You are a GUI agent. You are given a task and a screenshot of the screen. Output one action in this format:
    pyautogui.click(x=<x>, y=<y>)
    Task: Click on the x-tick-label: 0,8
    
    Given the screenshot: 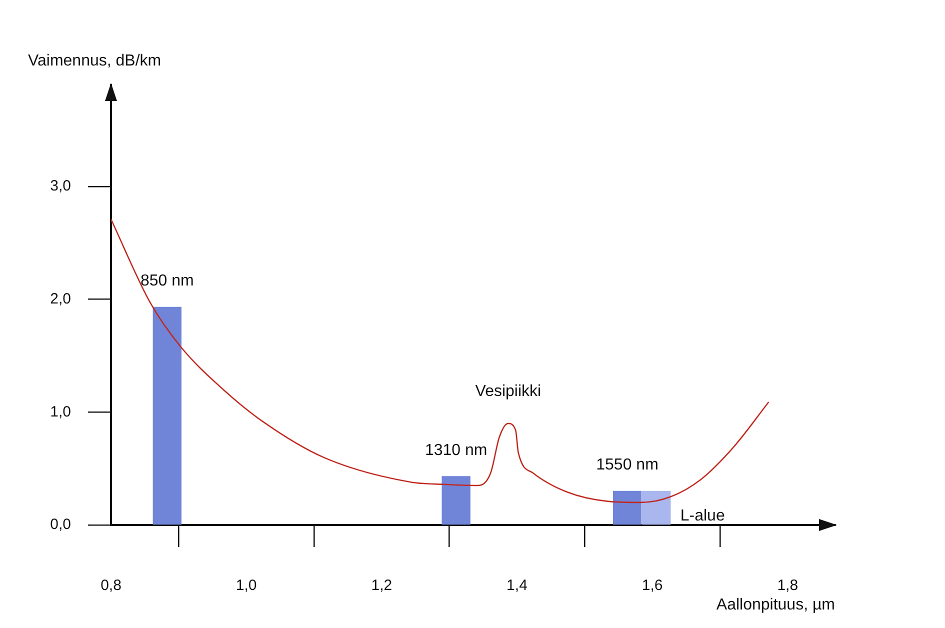 What is the action you would take?
    pyautogui.click(x=111, y=585)
    